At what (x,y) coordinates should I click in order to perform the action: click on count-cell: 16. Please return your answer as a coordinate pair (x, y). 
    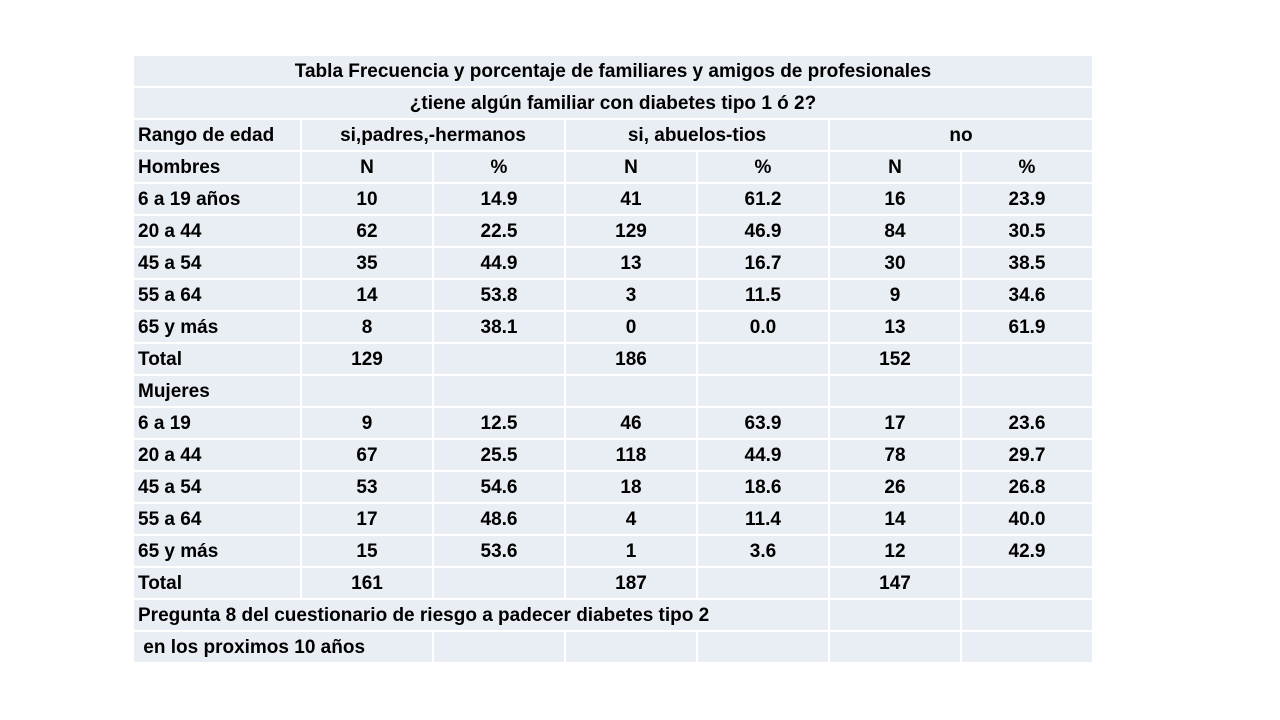
    Looking at the image, I should click on (895, 199).